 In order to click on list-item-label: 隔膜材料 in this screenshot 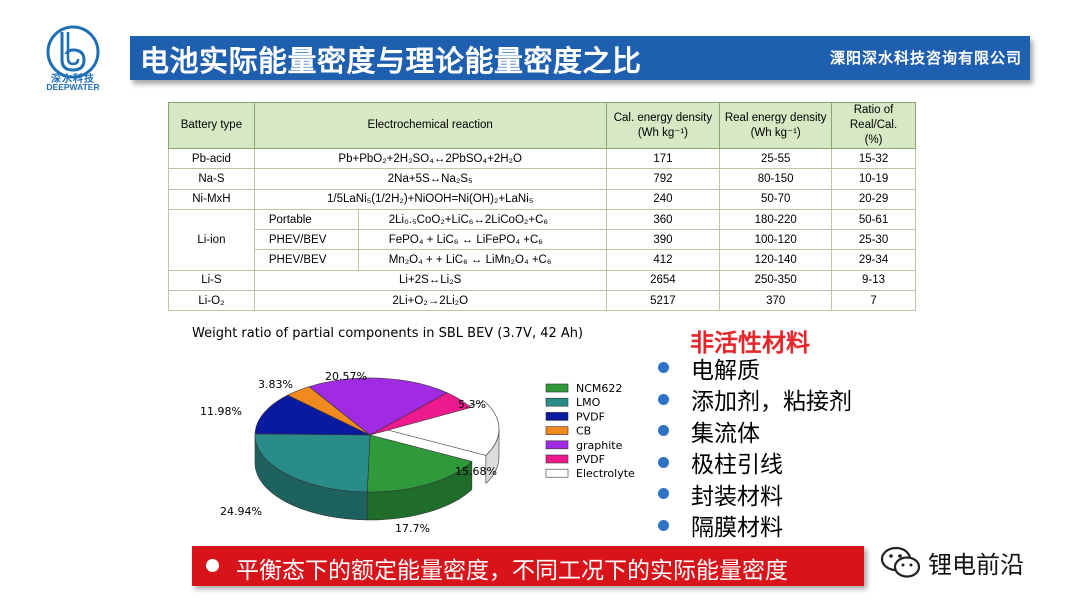, I will do `click(737, 528)`.